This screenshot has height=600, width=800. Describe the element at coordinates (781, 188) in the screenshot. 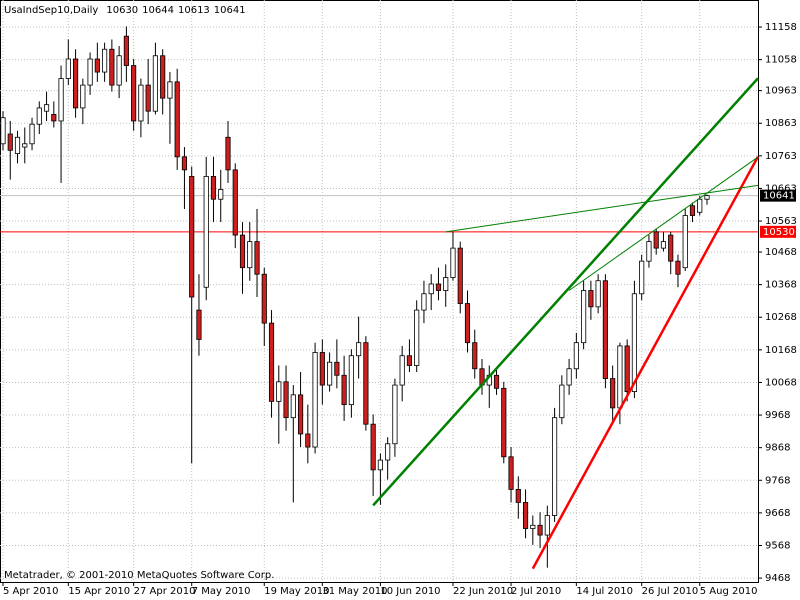

I see `y-tick-label: 10663` at that location.